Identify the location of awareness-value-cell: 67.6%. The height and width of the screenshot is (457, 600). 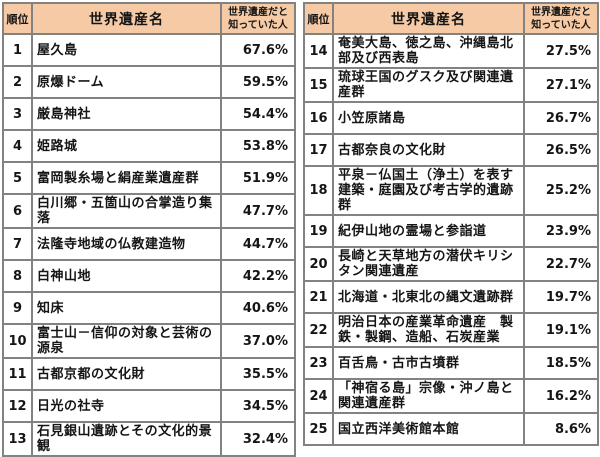
(258, 50).